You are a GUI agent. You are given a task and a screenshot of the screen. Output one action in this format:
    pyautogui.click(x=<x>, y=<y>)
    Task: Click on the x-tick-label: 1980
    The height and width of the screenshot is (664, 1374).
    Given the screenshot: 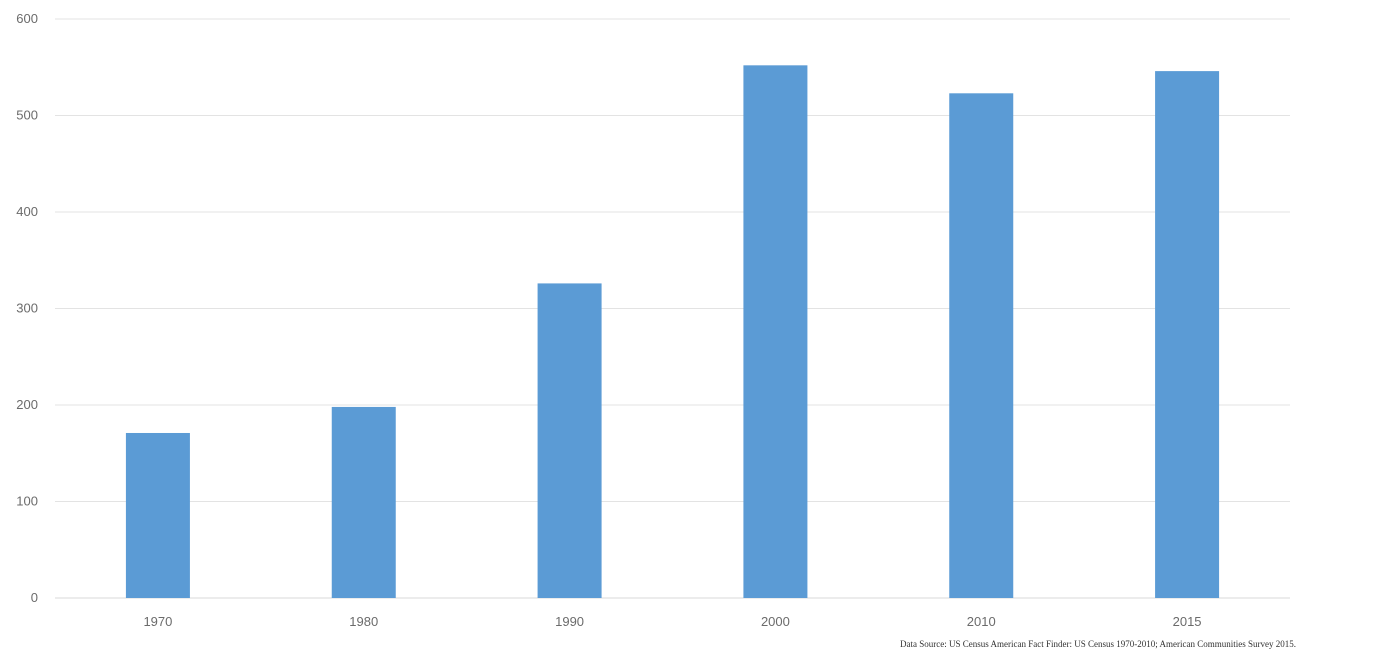 What is the action you would take?
    pyautogui.click(x=363, y=621)
    